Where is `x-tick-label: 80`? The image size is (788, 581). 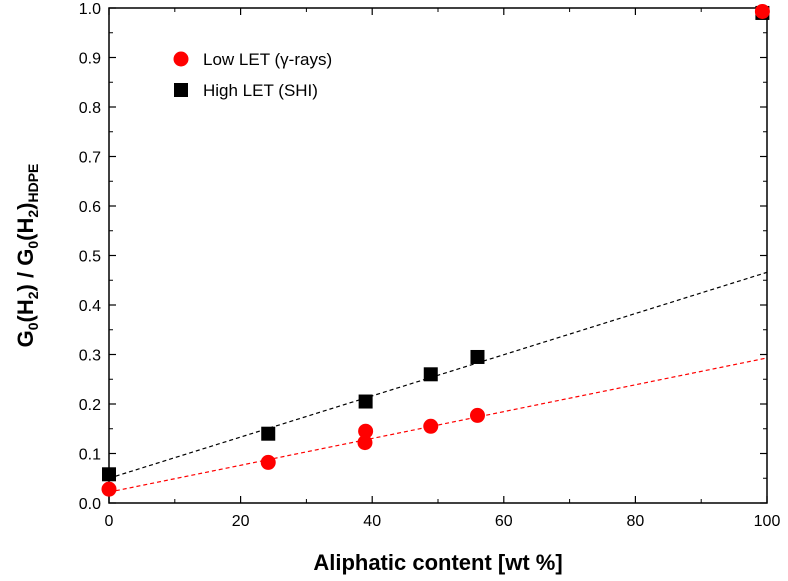
x-tick-label: 80 is located at coordinates (636, 521).